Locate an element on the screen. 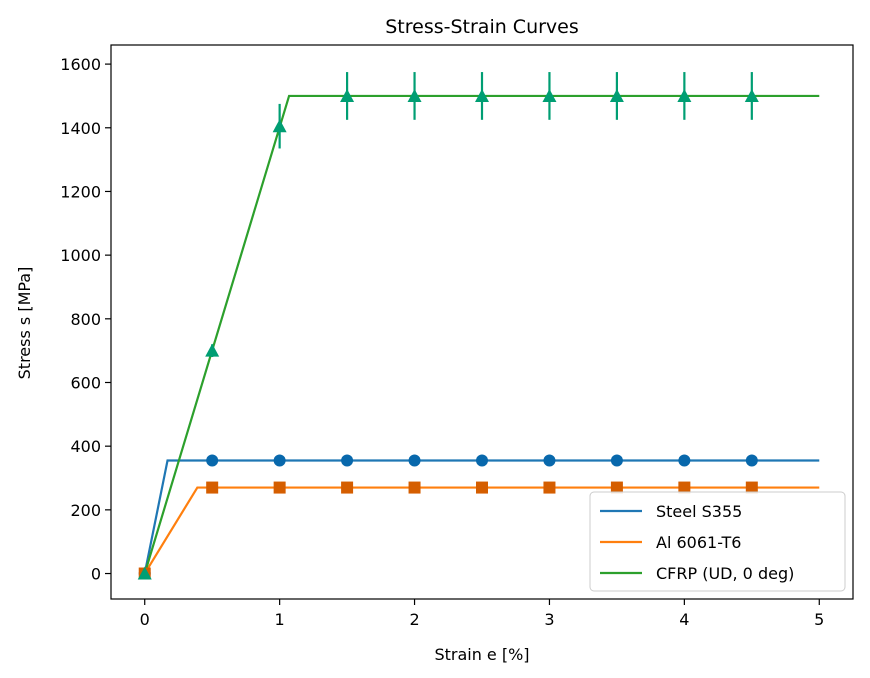 Image resolution: width=870 pixels, height=678 pixels. y-tick-label-6: 1200 is located at coordinates (80, 191).